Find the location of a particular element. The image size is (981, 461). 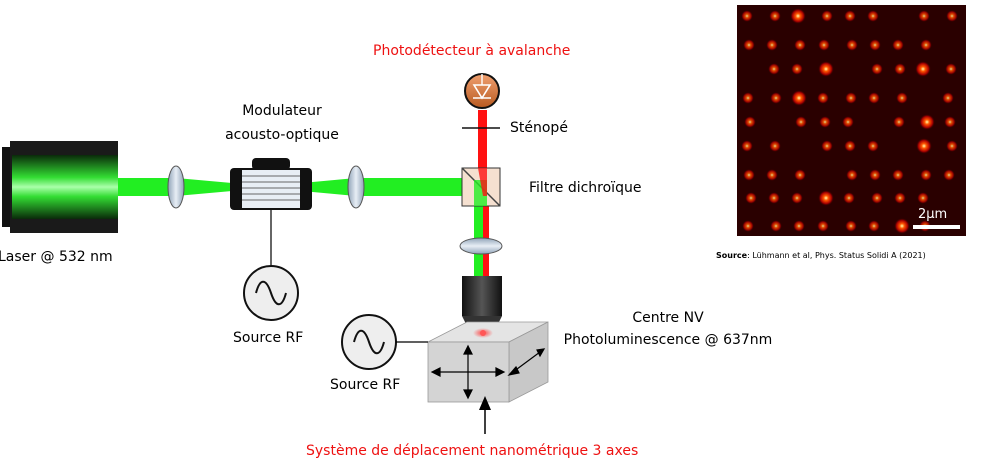

pinhole-label: Sténopé is located at coordinates (539, 128).